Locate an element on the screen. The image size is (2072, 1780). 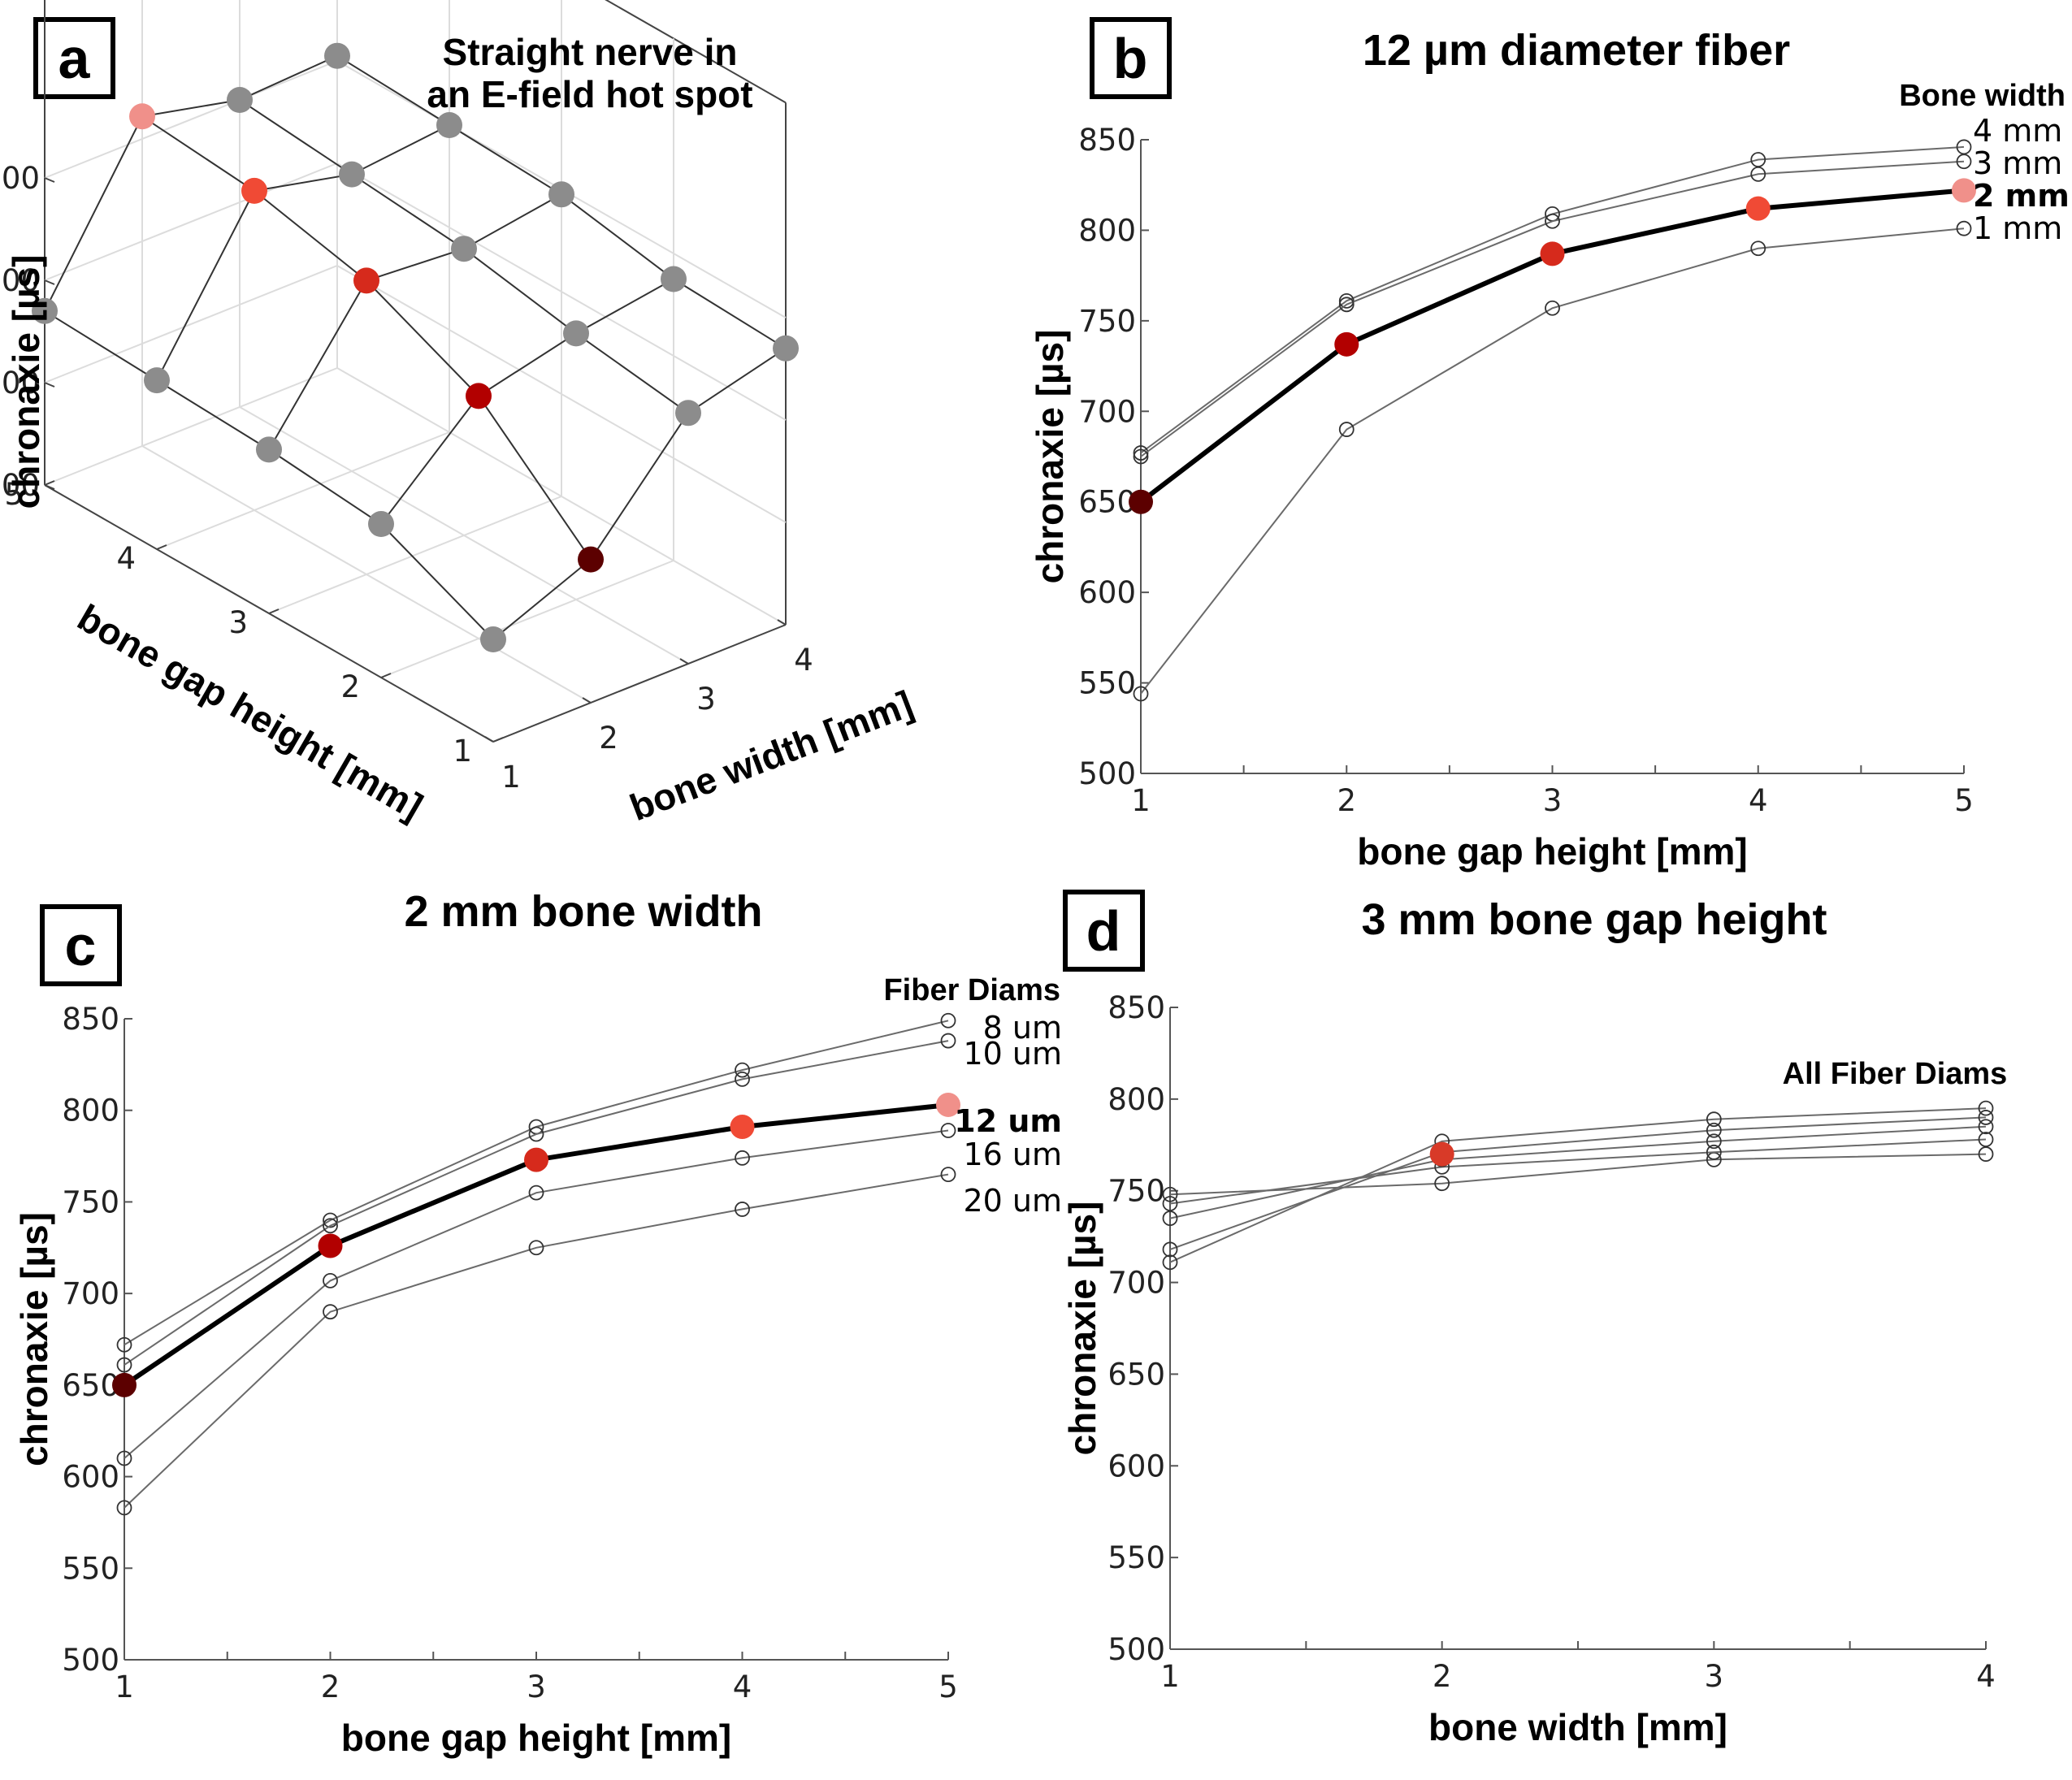
y-tick-label: 750 is located at coordinates (1107, 321).